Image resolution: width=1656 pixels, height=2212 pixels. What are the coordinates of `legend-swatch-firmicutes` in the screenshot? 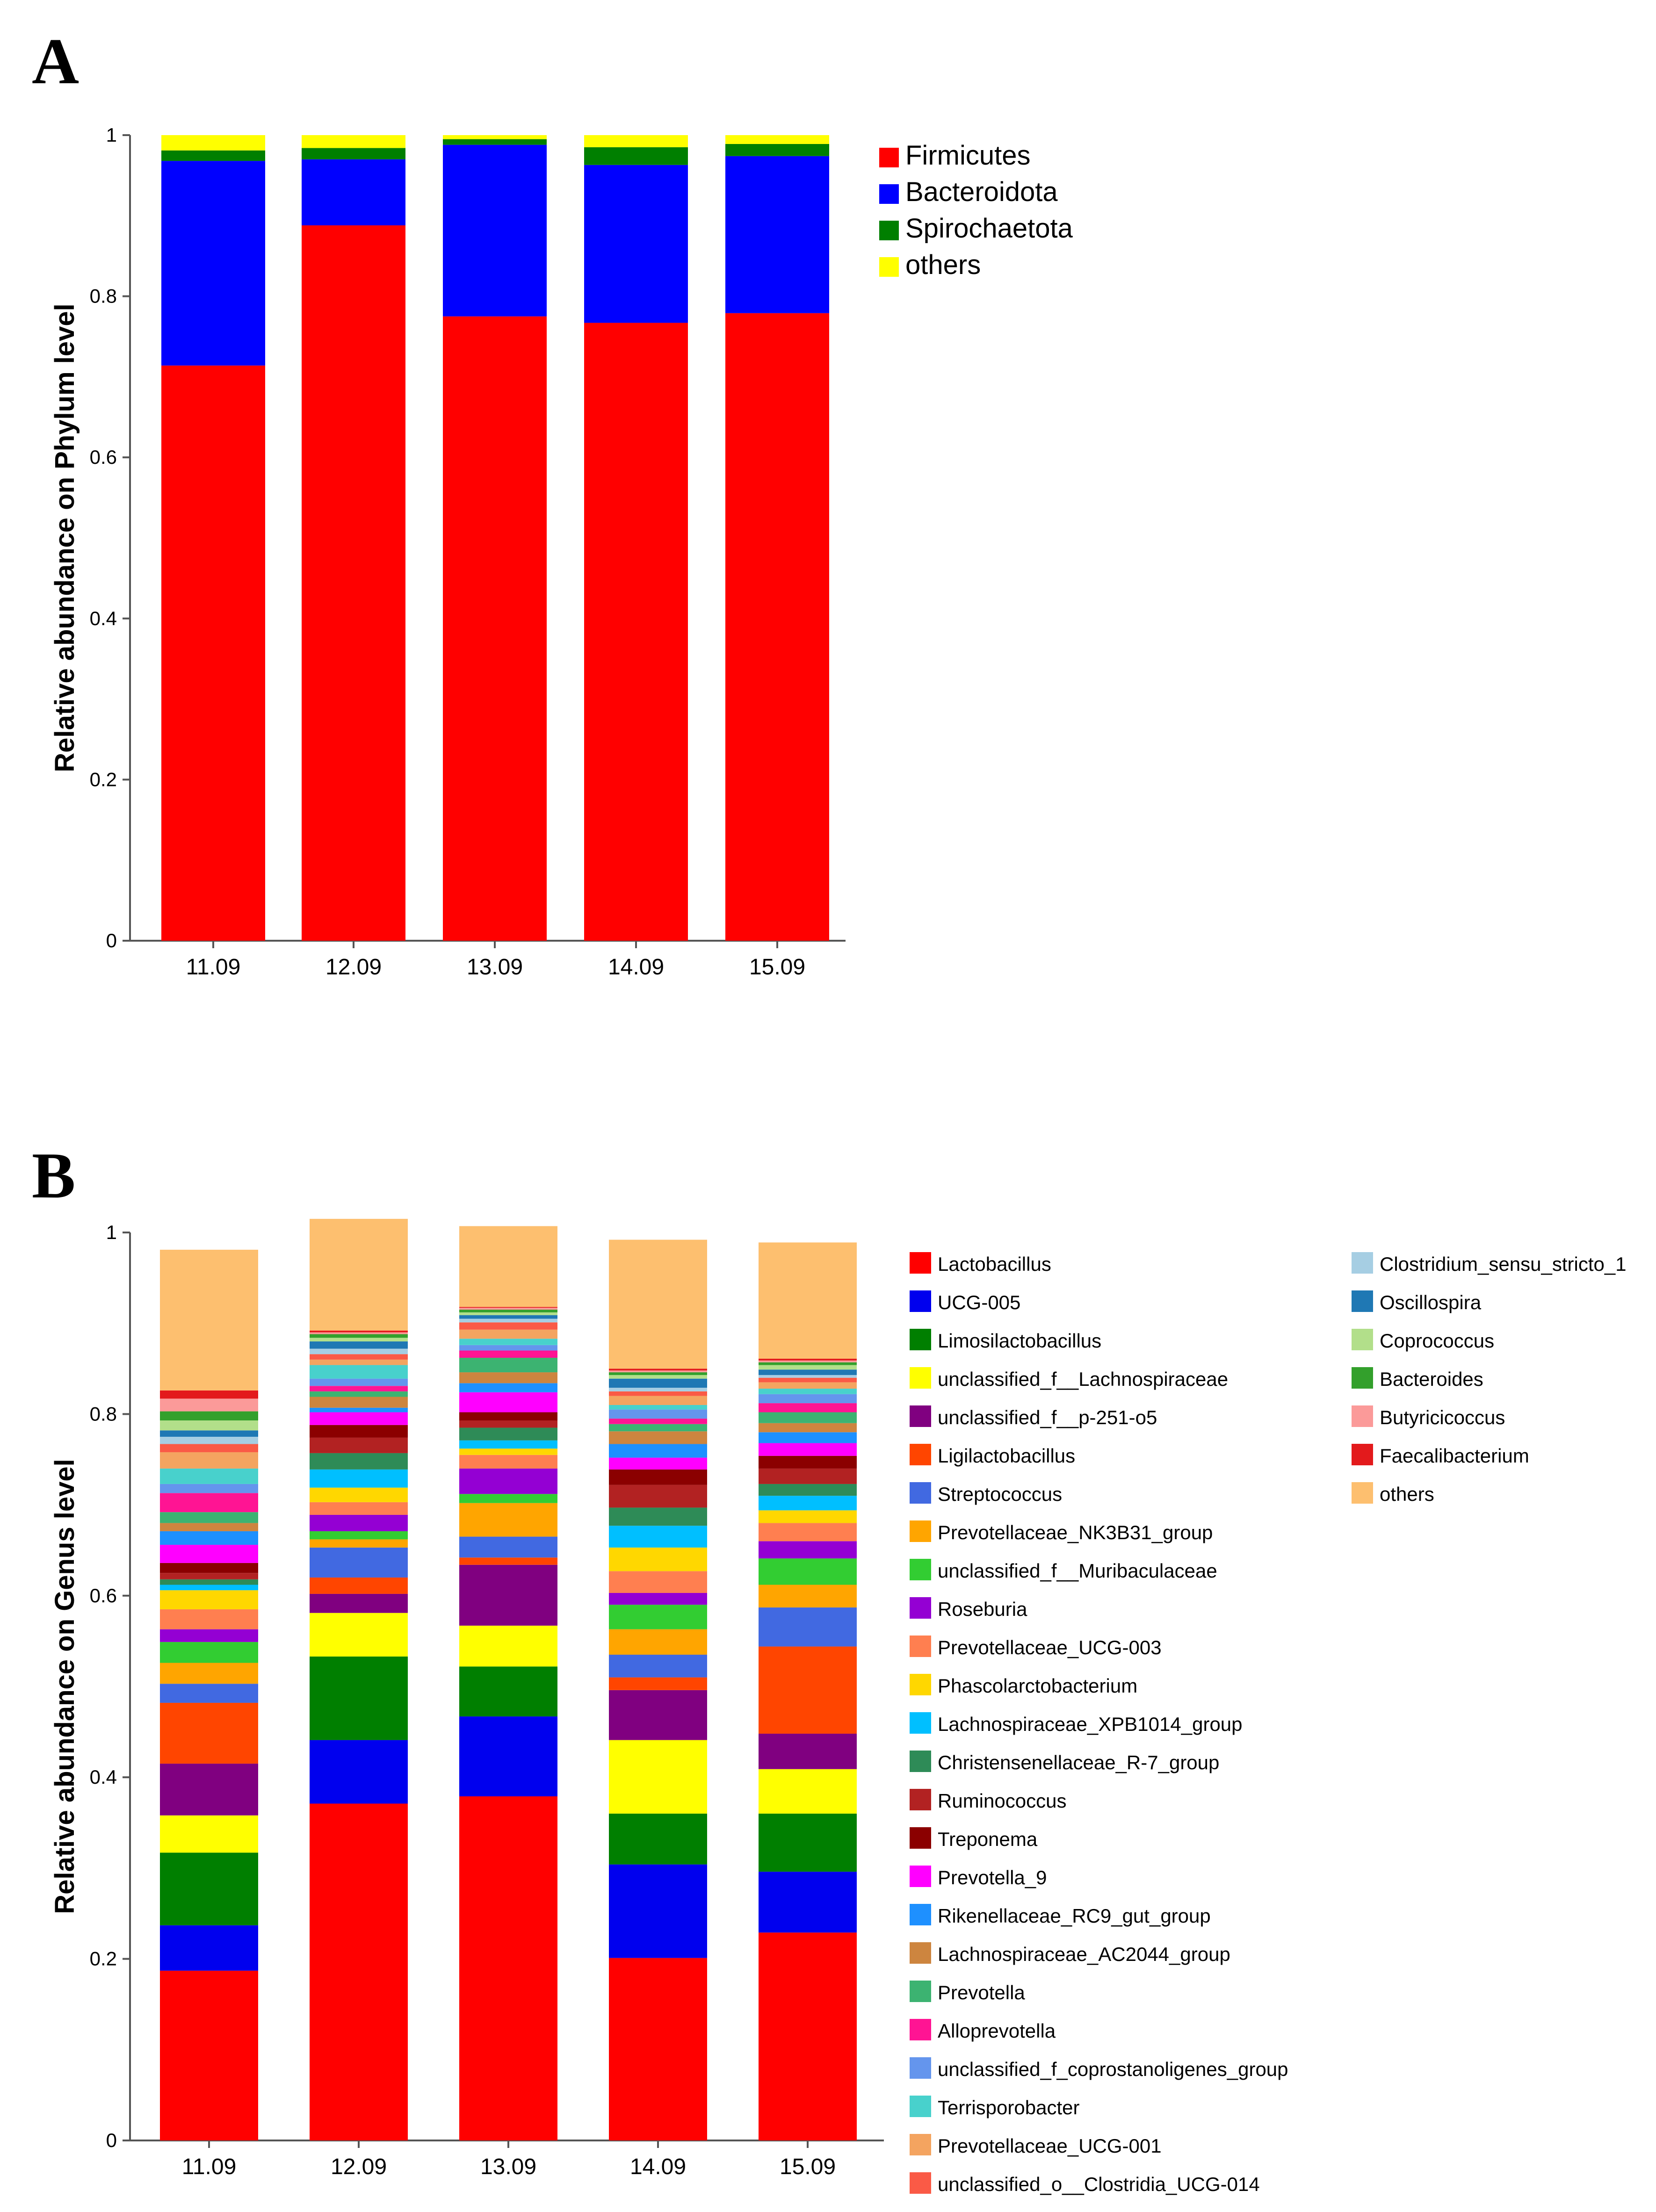 It's located at (889, 157).